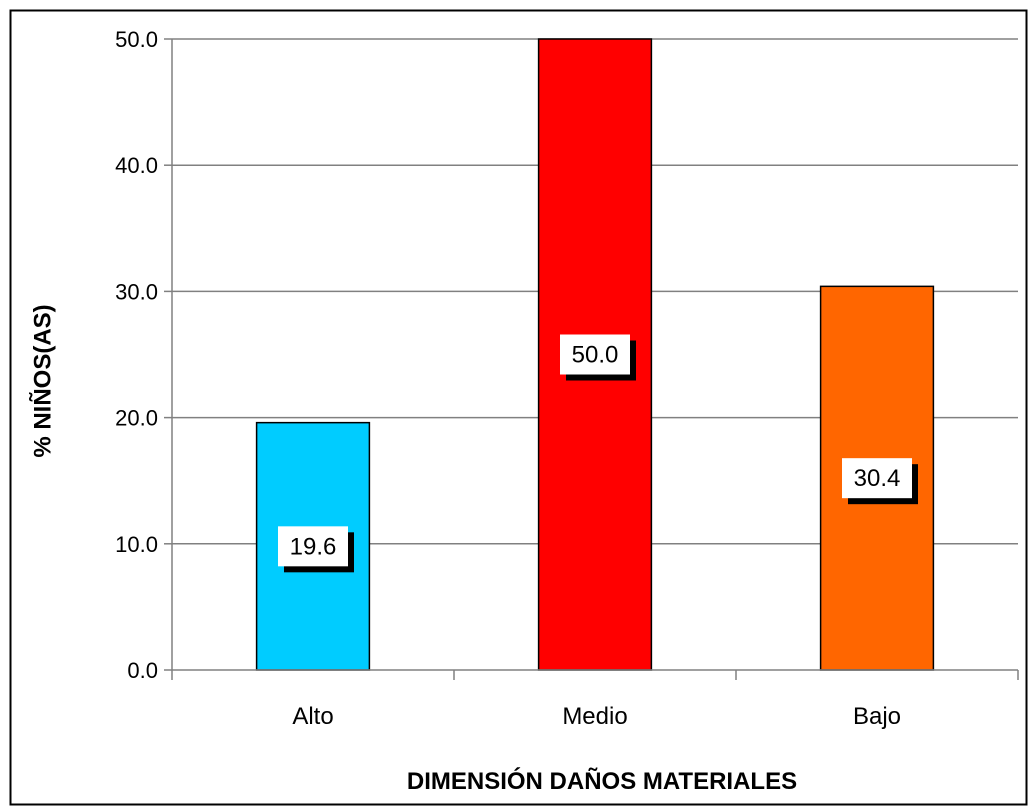 Image resolution: width=1028 pixels, height=811 pixels. Describe the element at coordinates (312, 716) in the screenshot. I see `x-tick-label: Alto` at that location.